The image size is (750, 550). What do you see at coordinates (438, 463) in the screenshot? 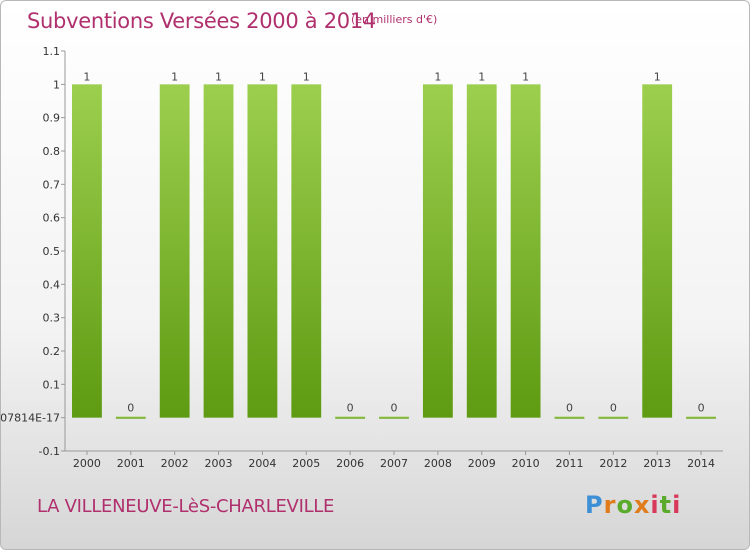
I see `x-tick-label: 2008` at bounding box center [438, 463].